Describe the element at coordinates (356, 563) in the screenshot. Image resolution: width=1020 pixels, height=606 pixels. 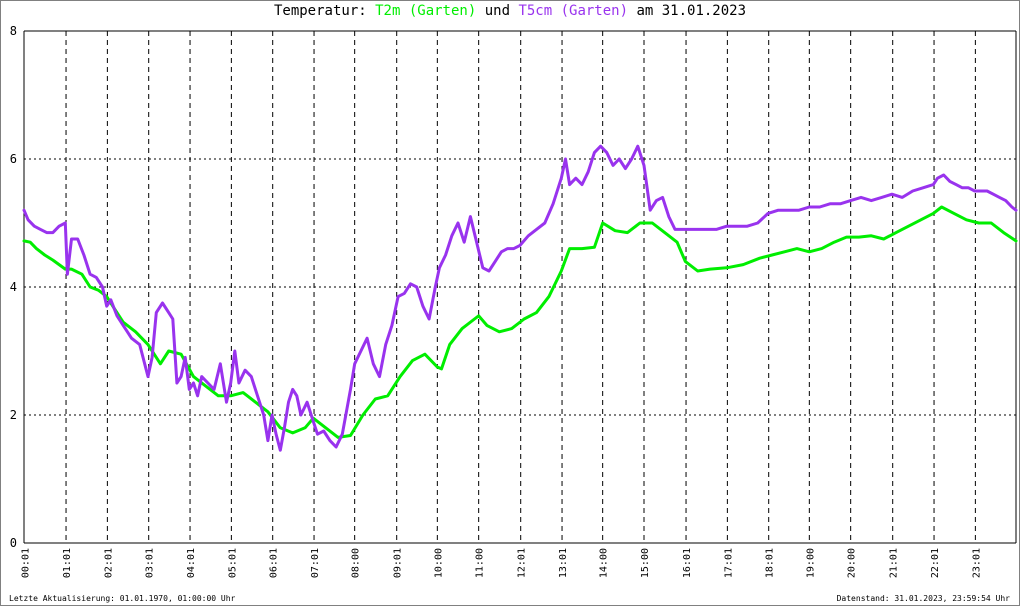
I see `x-tick-label: 08:00` at that location.